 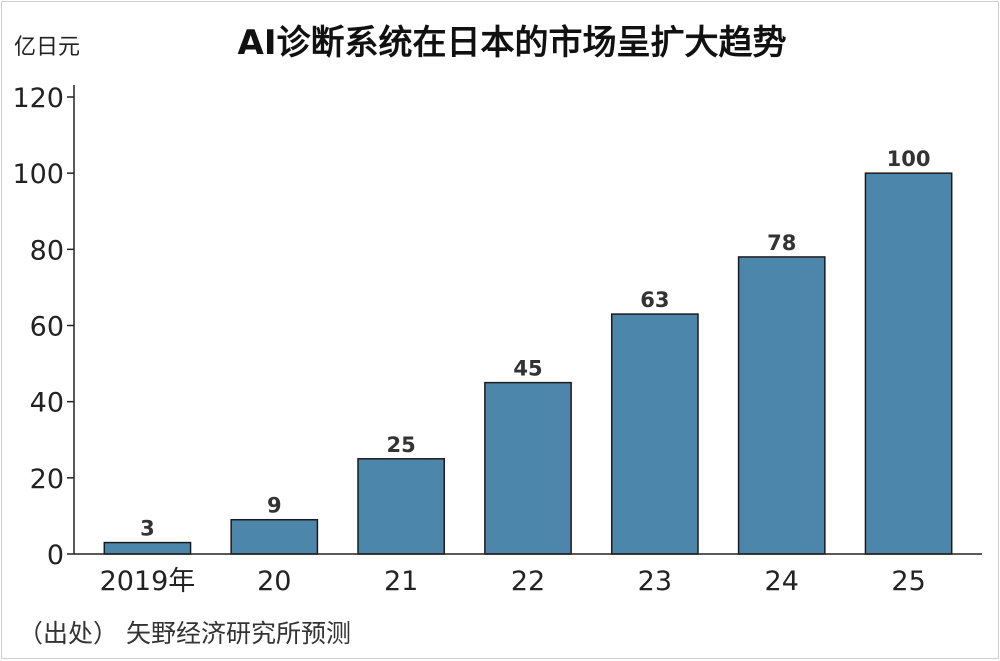 I want to click on y-axis-unit-label: 亿日元, so click(x=47, y=47).